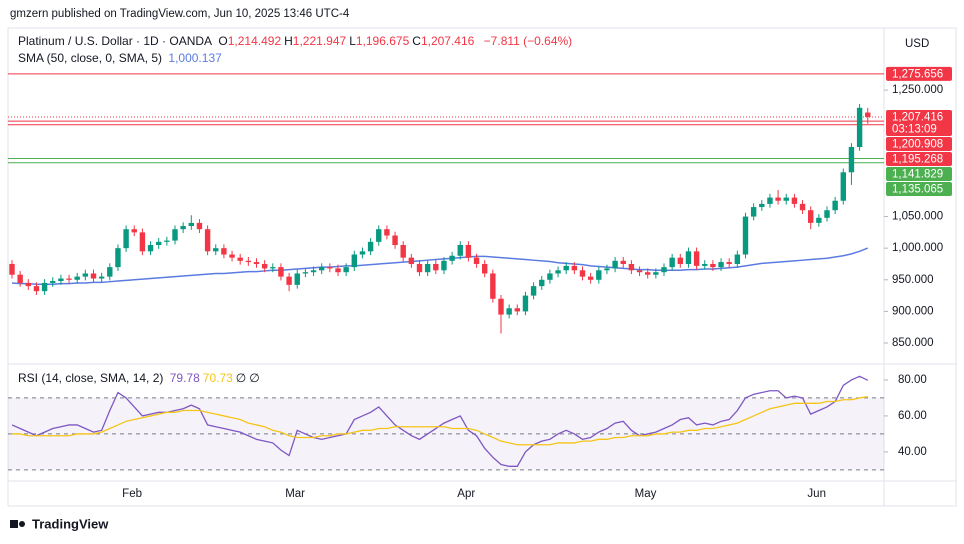  Describe the element at coordinates (121, 58) in the screenshot. I see `sma-legend: SMA (50, close, 0, SMA, 5) 1,000.137` at that location.